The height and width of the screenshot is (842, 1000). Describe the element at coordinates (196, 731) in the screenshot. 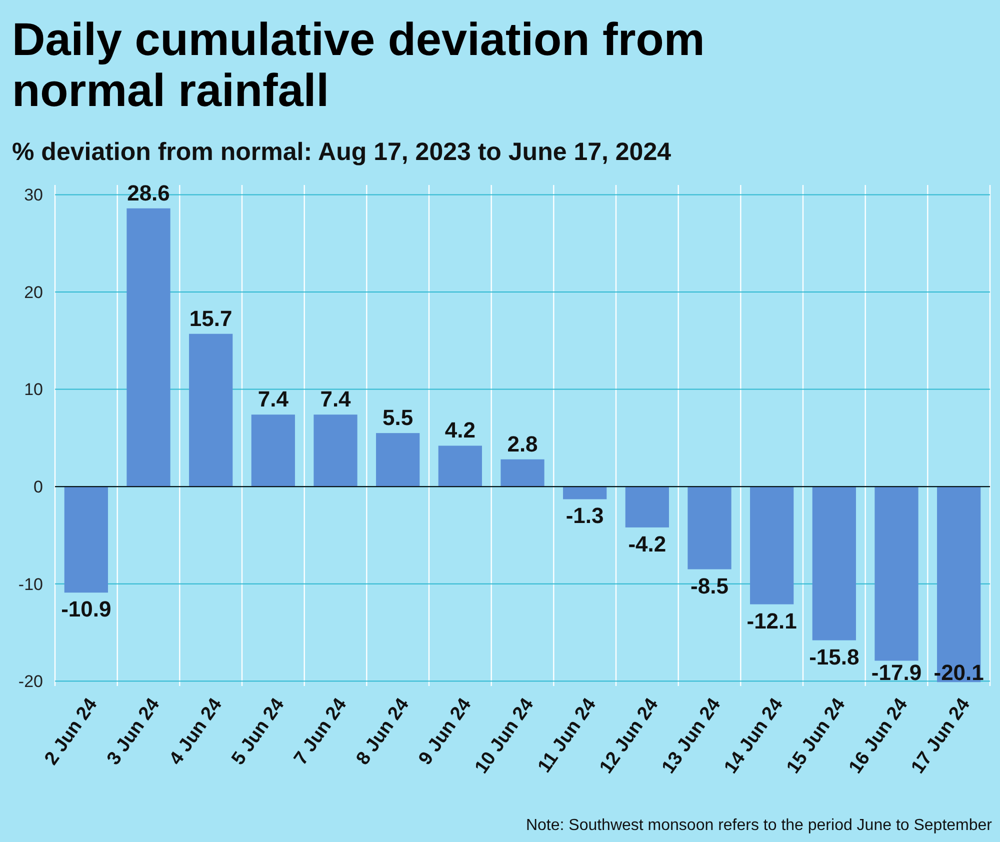

I see `x-tick-label: 4 Jun 24` at that location.